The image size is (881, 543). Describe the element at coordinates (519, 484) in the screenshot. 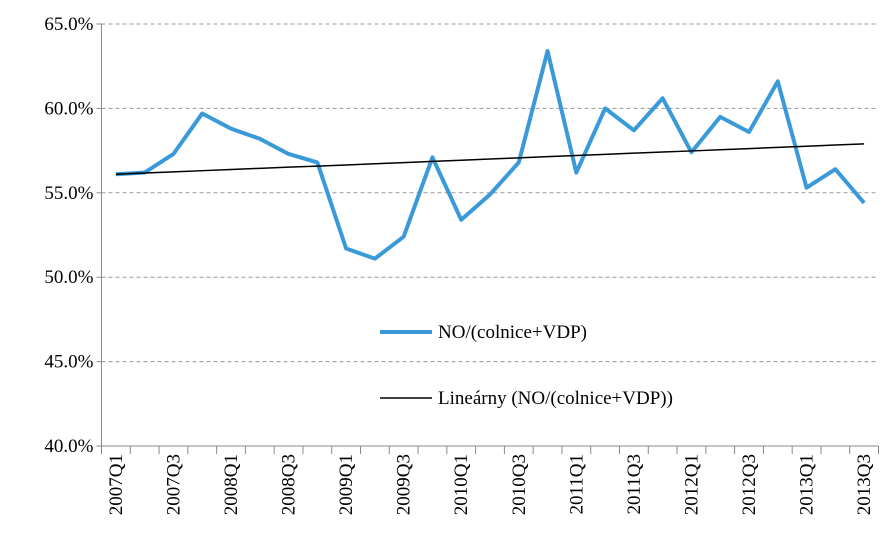

I see `x-tick-label: 2010Q3` at that location.